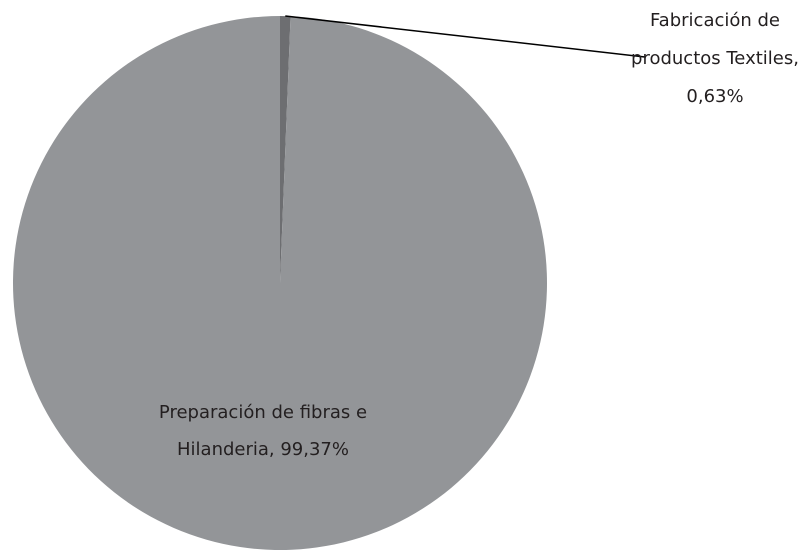 The height and width of the screenshot is (551, 808). What do you see at coordinates (465, 36) in the screenshot?
I see `leader-line` at bounding box center [465, 36].